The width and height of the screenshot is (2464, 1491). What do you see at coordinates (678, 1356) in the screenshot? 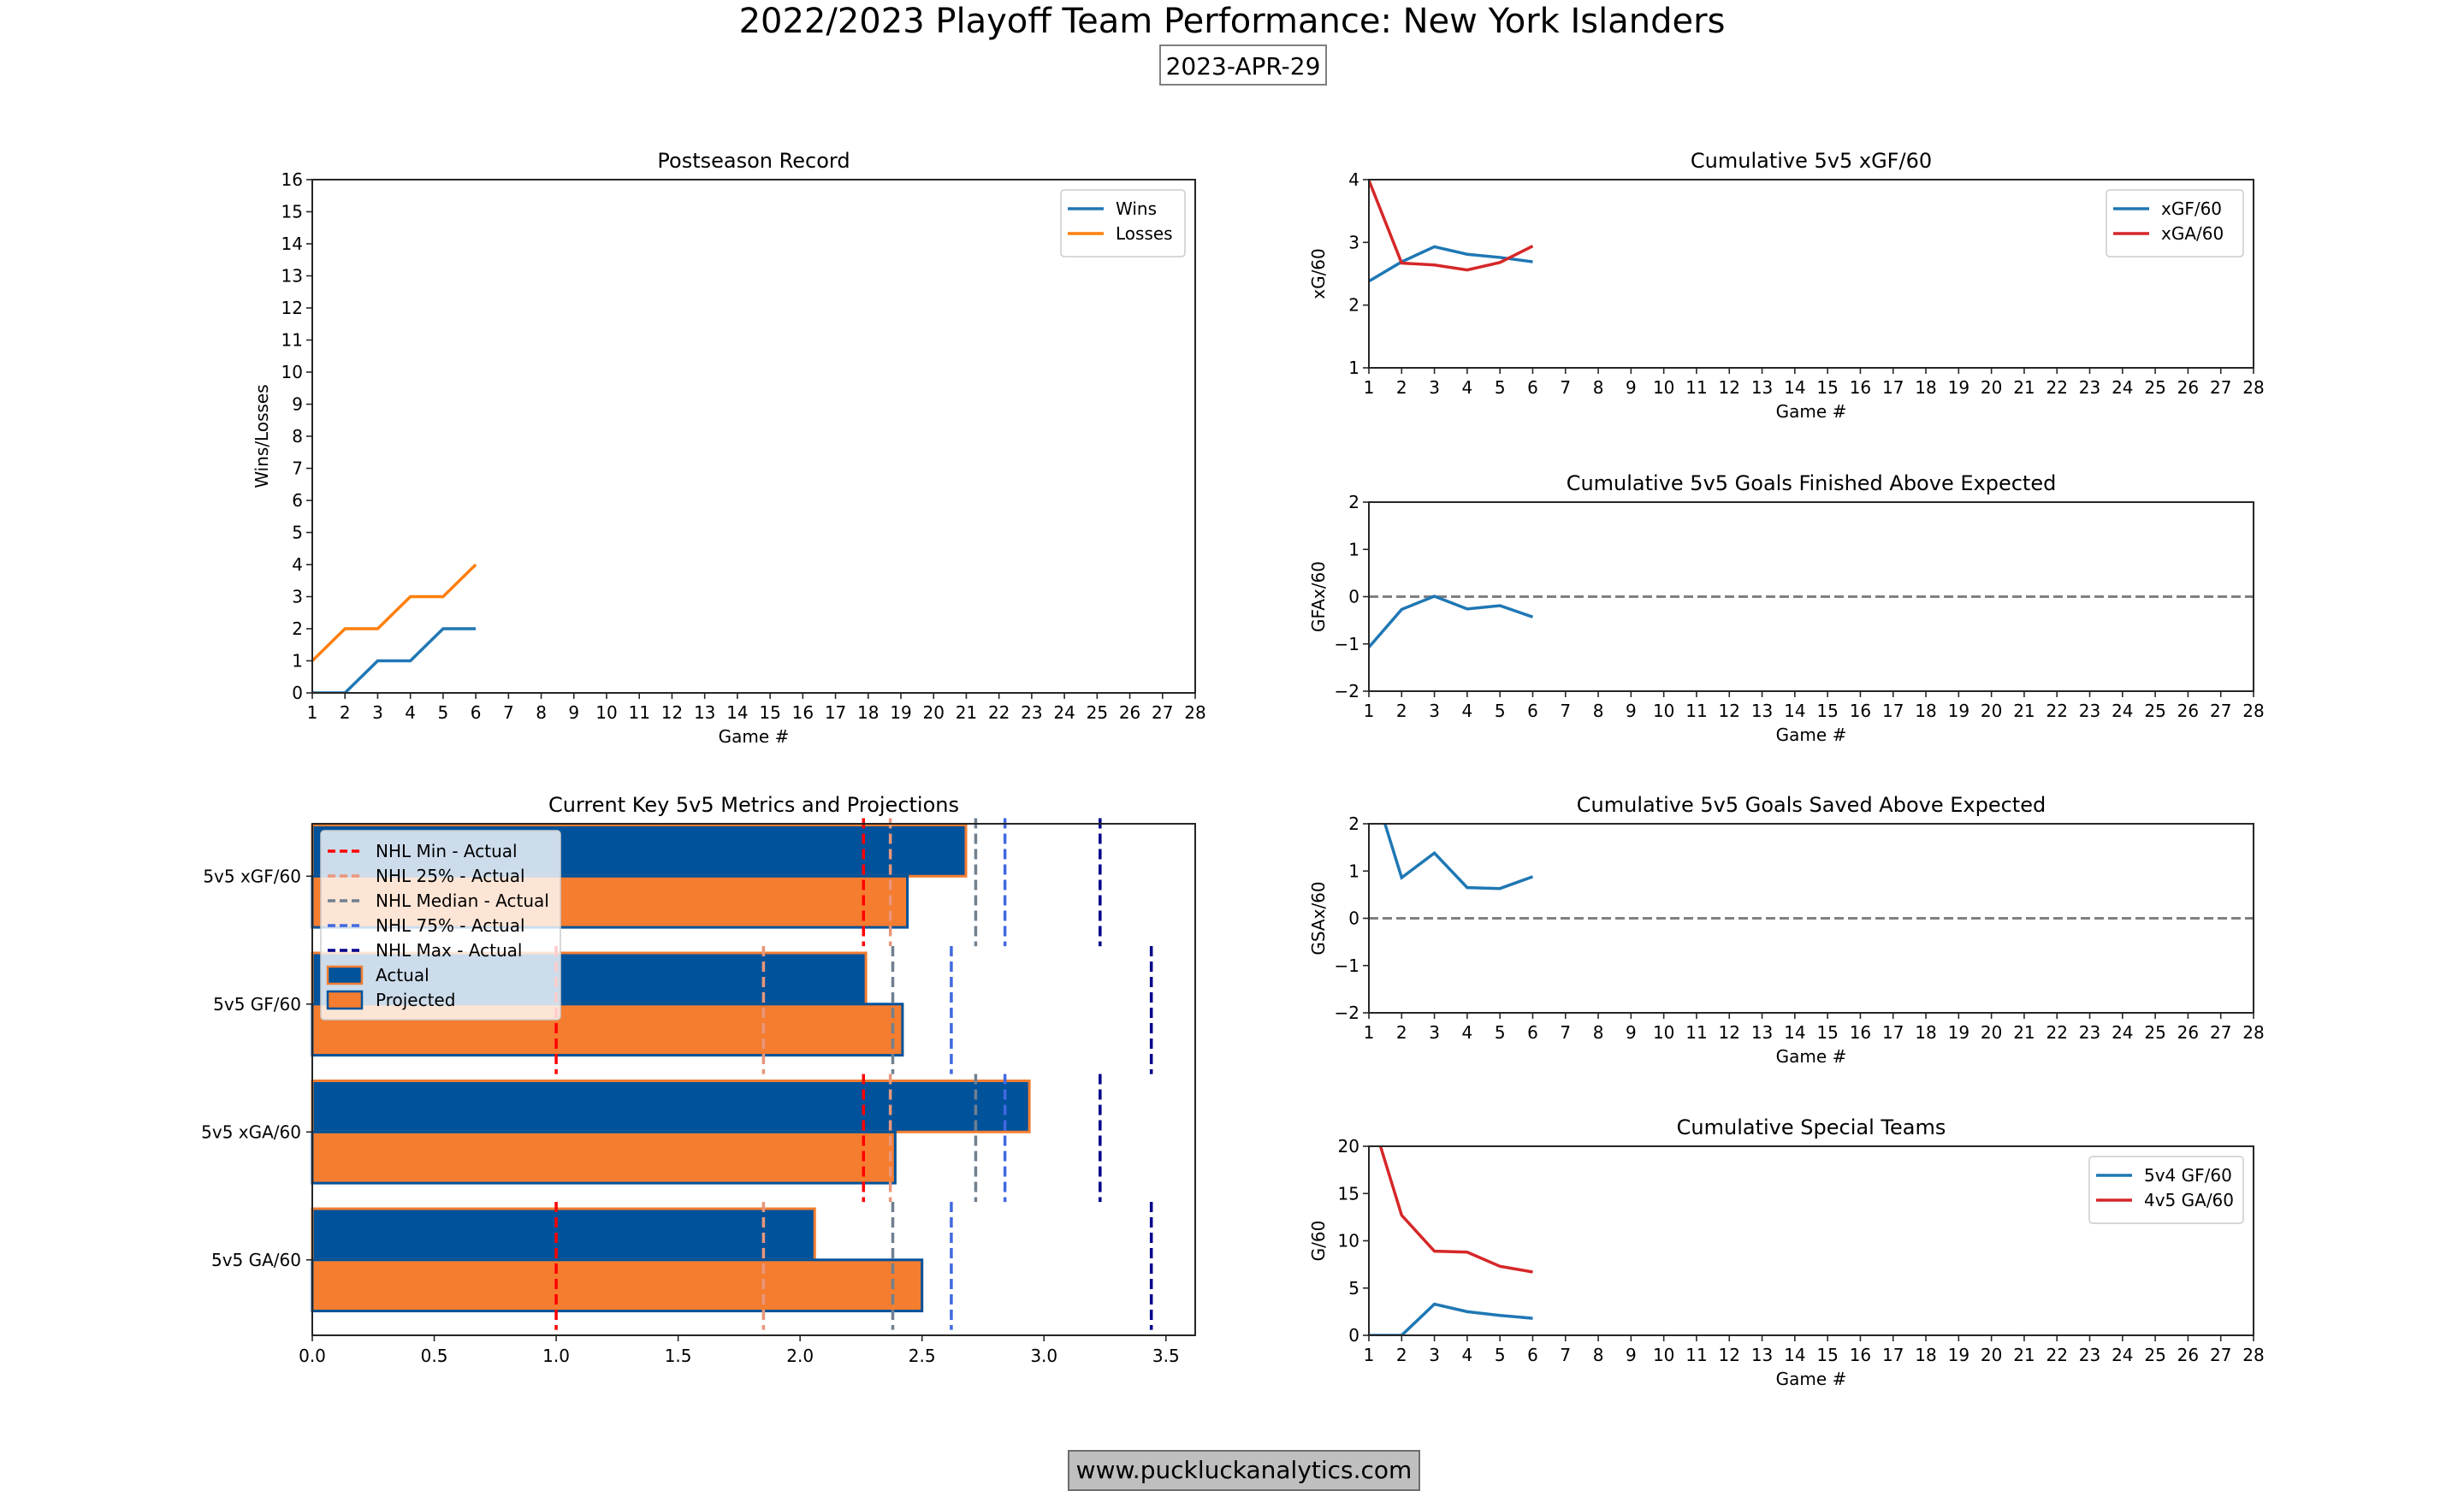
I see `x-tick-label: 1.5` at bounding box center [678, 1356].